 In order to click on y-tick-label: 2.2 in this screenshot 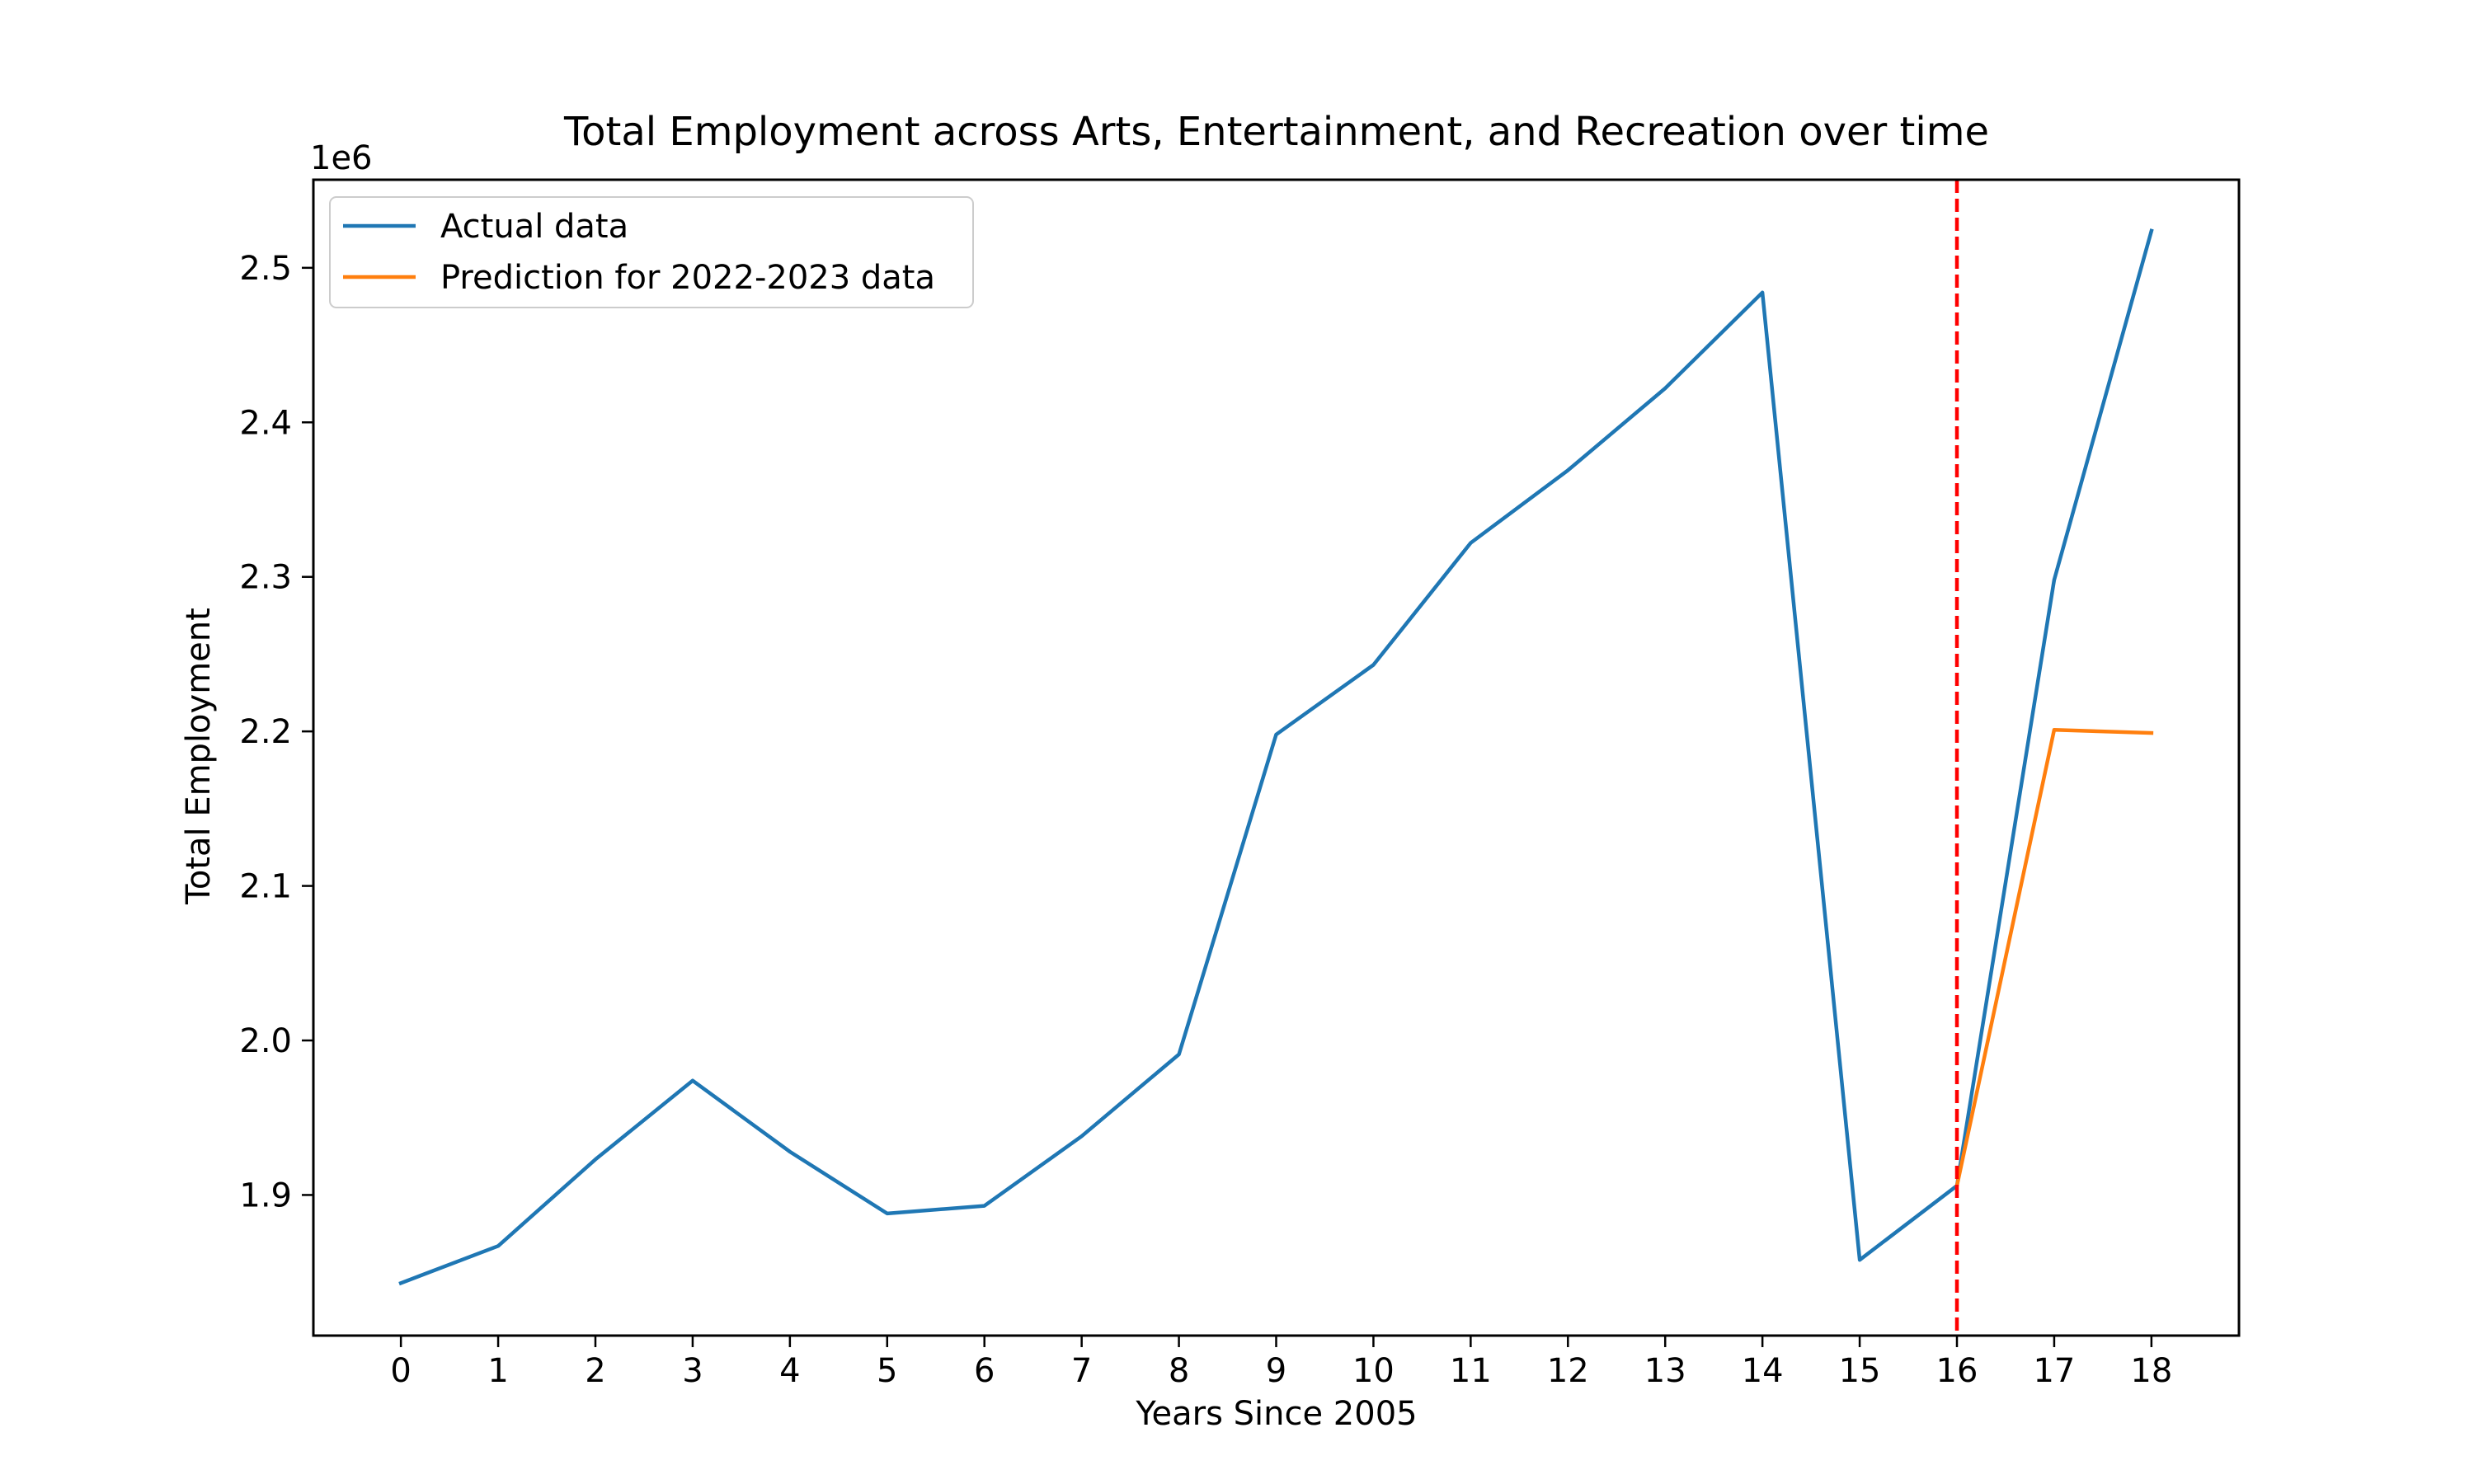, I will do `click(265, 732)`.